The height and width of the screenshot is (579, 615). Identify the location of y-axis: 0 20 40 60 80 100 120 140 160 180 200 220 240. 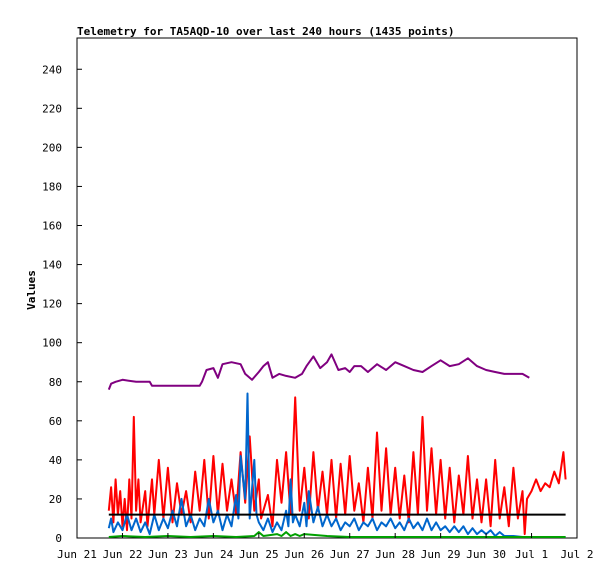
(62, 304).